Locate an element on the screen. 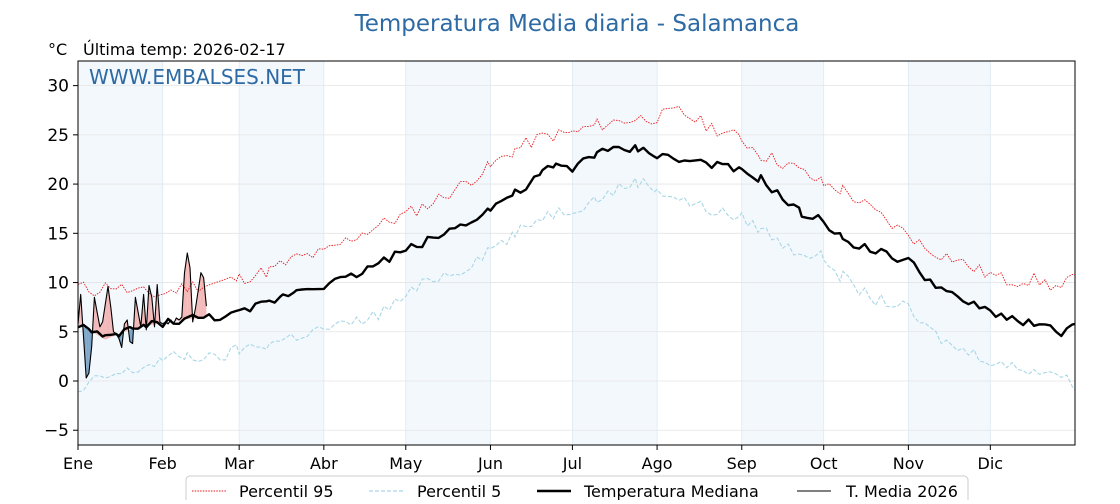 The height and width of the screenshot is (504, 1120). legend-label: Percentil 95 is located at coordinates (286, 491).